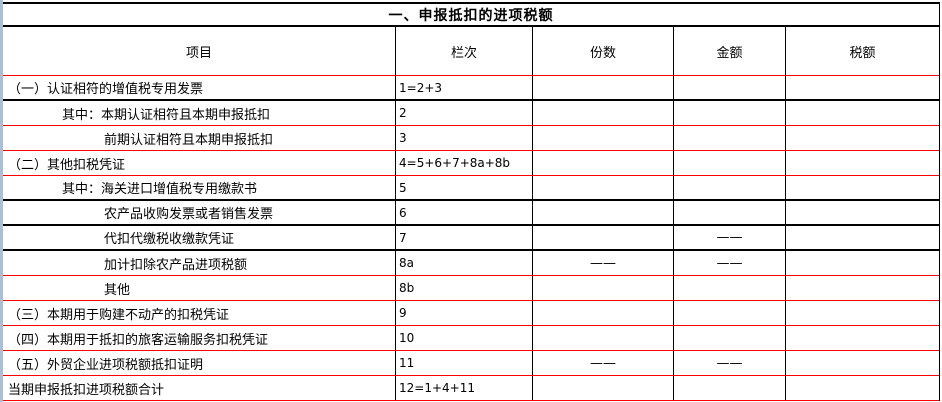 The height and width of the screenshot is (402, 942). I want to click on table-header-row: 项目 栏次 份数 金额 税额, so click(471, 51).